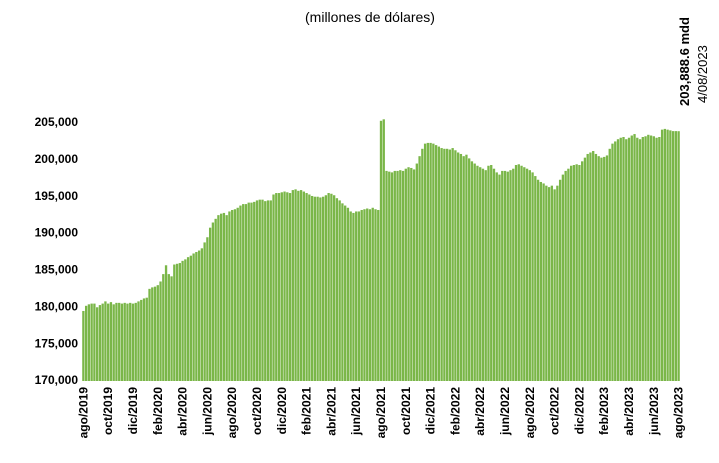 This screenshot has width=719, height=463. Describe the element at coordinates (684, 61) in the screenshot. I see `annotation-value: 203,888.6 mdd` at that location.